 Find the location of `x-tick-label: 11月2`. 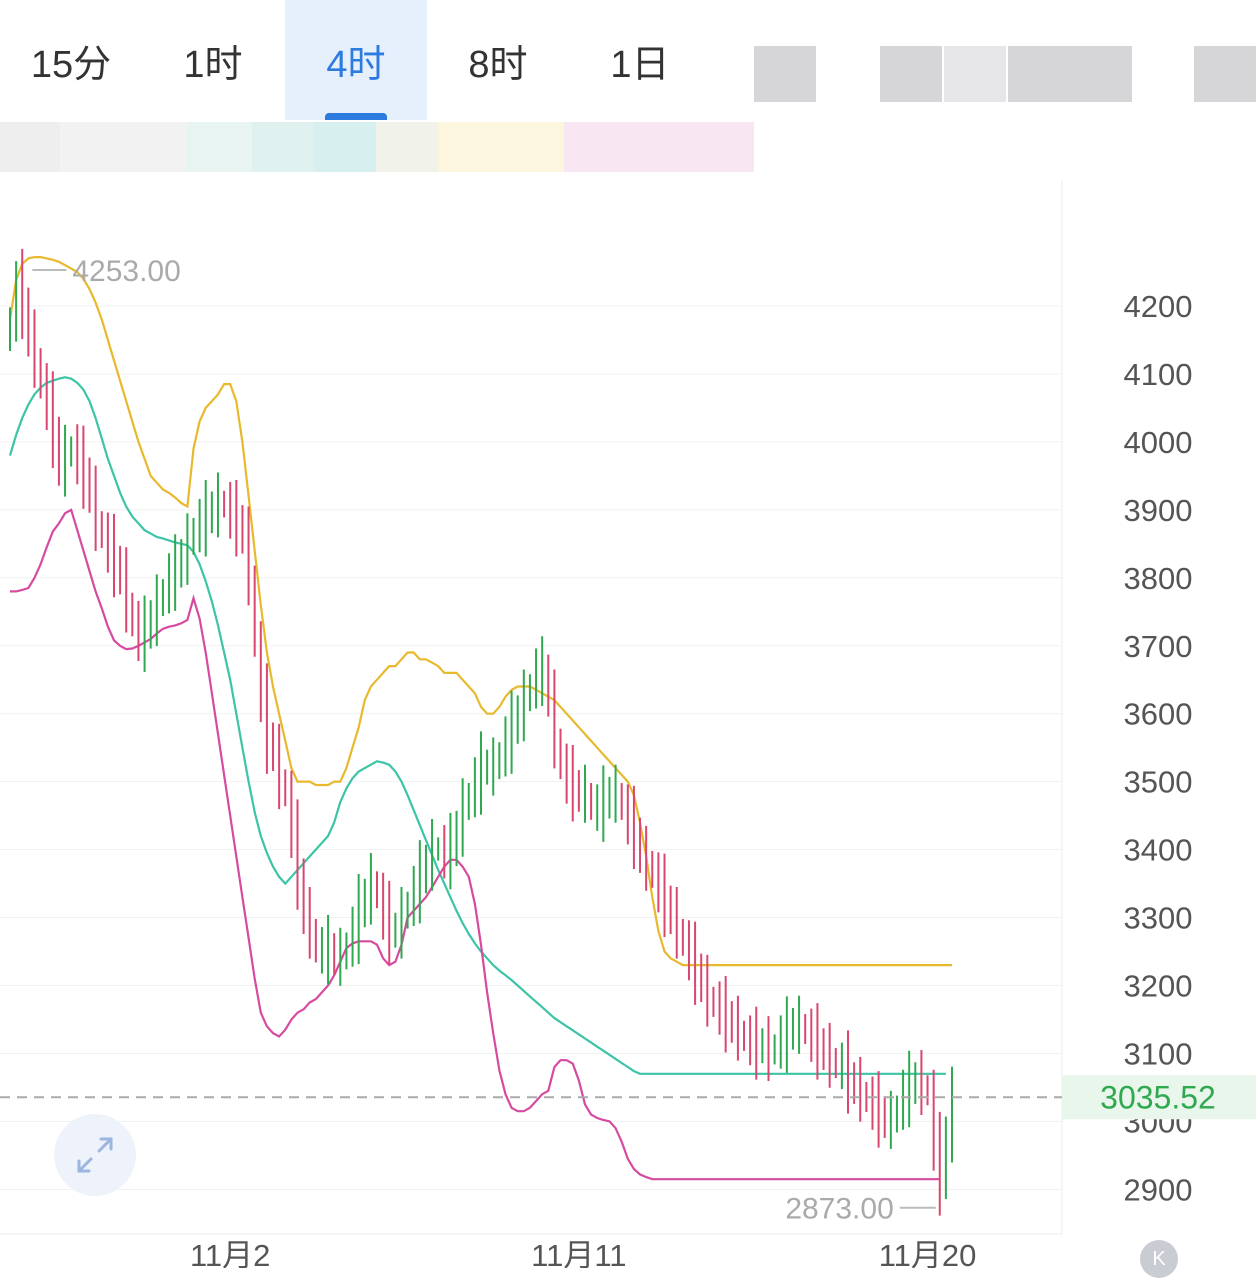

x-tick-label: 11月2 is located at coordinates (230, 1253).